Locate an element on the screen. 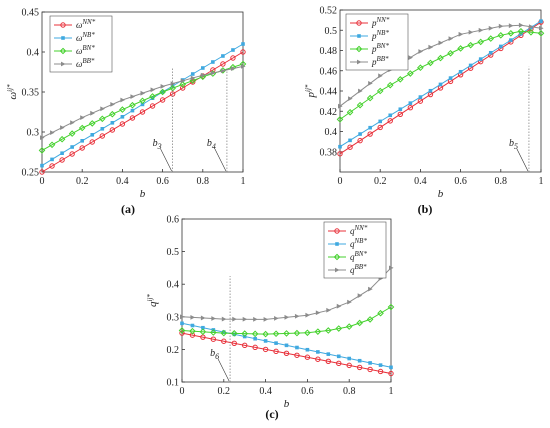 This screenshot has height=428, width=550. annotation-label: b4 is located at coordinates (211, 144).